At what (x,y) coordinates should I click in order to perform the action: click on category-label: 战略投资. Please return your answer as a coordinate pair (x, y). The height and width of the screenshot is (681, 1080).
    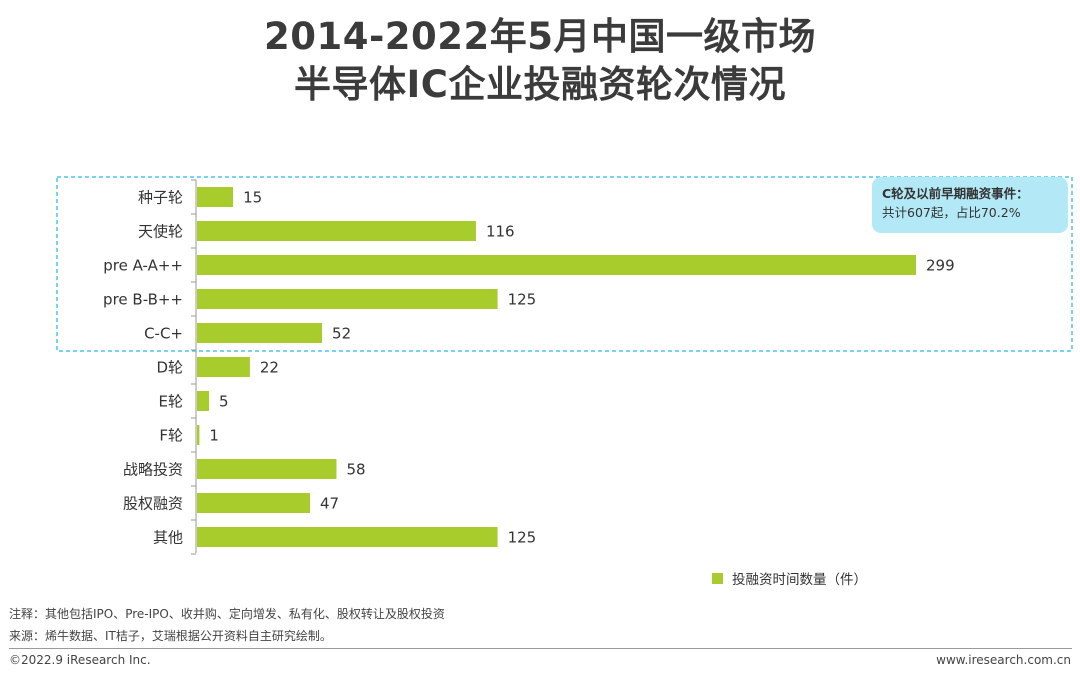
    Looking at the image, I should click on (153, 470).